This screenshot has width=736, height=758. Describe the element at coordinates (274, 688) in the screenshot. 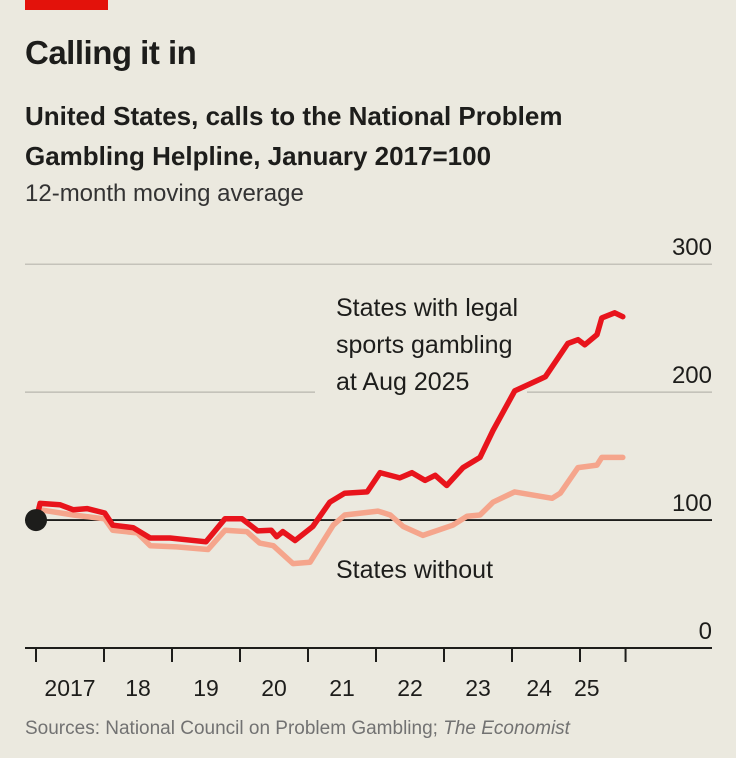

I see `x-tick-label: 20` at that location.